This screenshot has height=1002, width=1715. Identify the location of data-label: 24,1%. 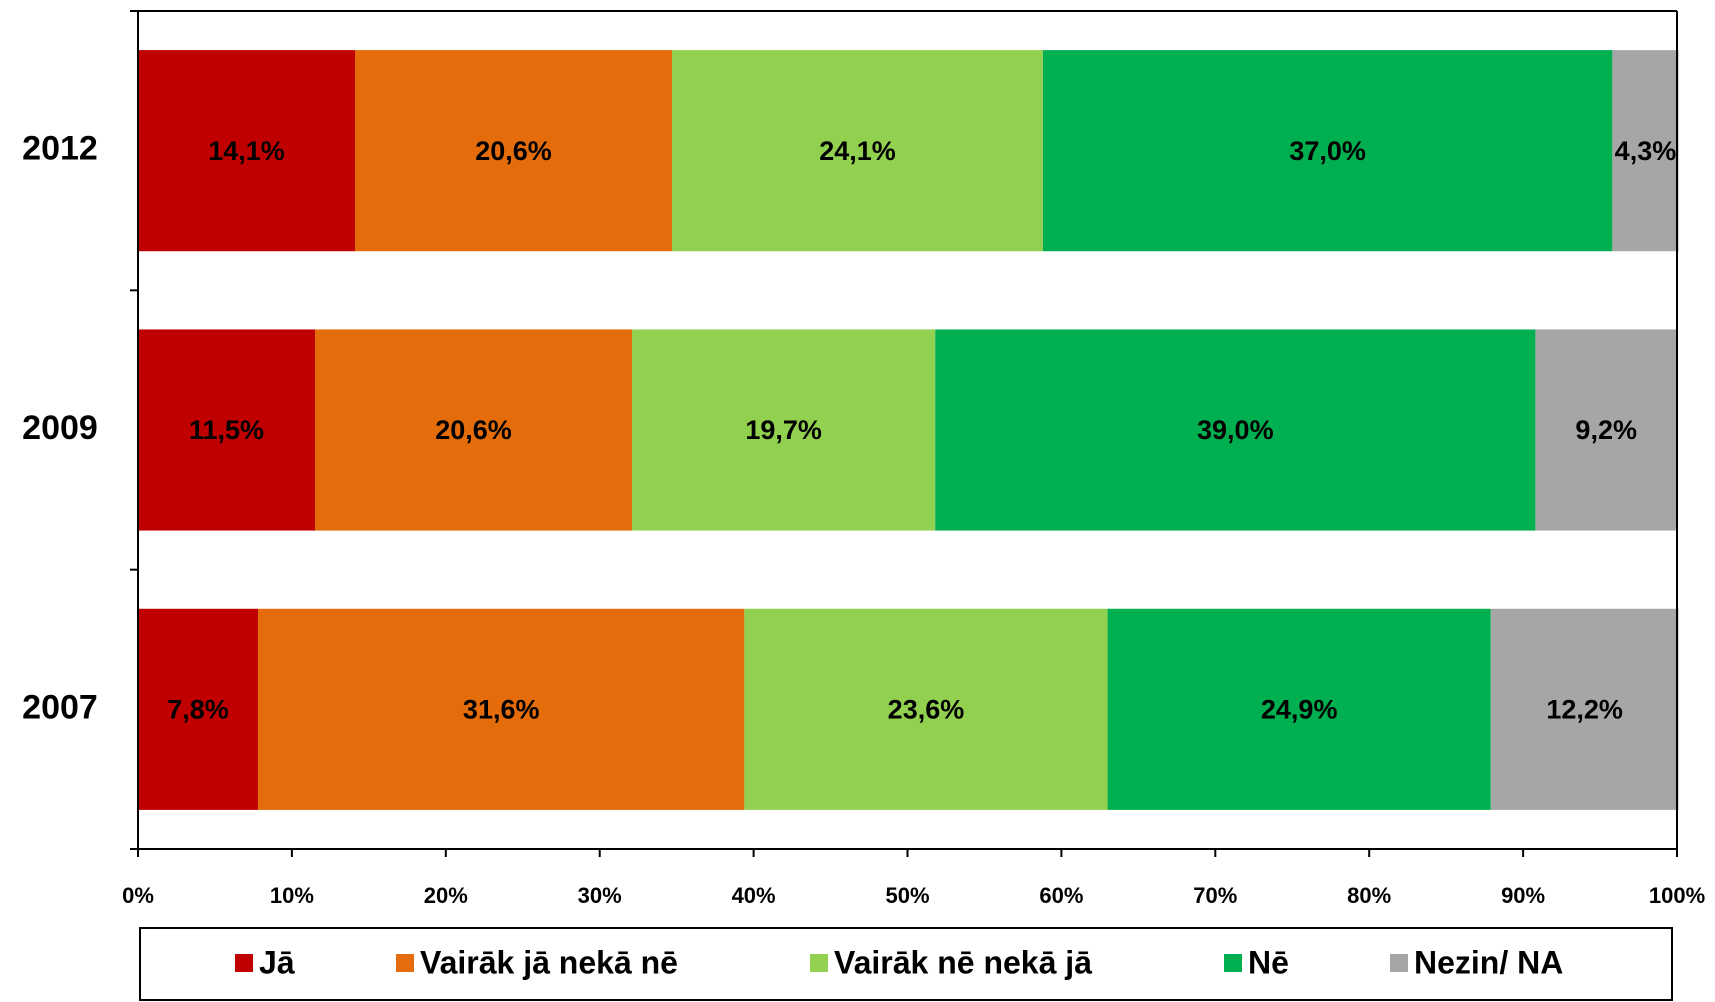
(857, 151).